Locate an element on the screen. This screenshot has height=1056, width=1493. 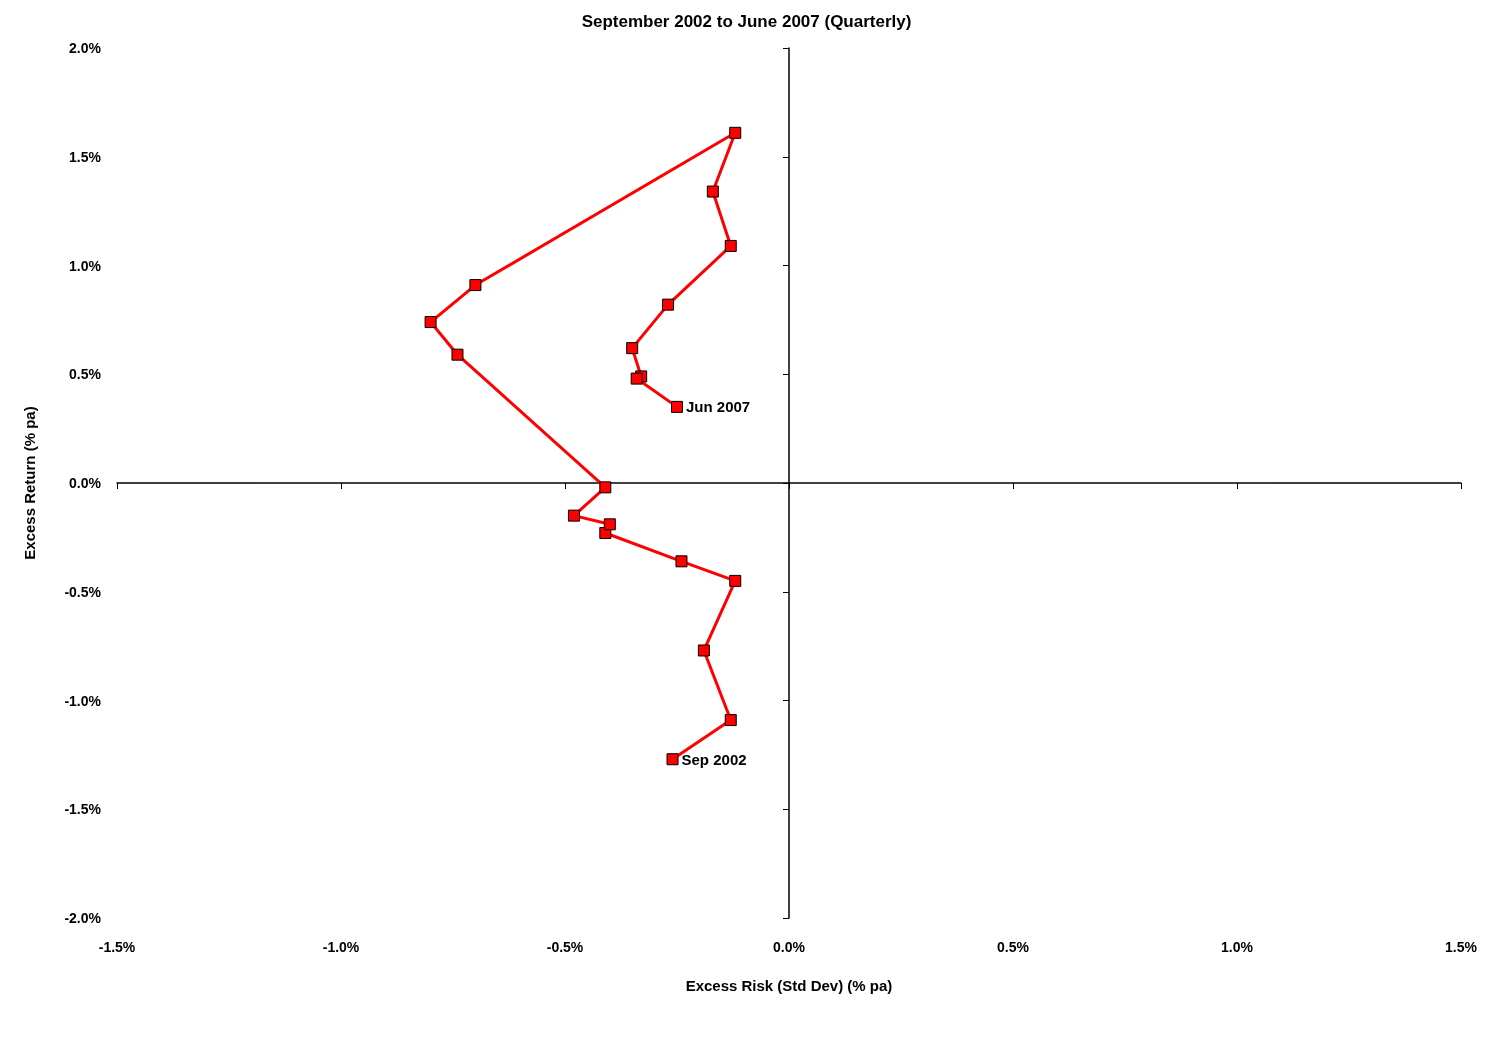
x-tick-label: 0.0% is located at coordinates (789, 947).